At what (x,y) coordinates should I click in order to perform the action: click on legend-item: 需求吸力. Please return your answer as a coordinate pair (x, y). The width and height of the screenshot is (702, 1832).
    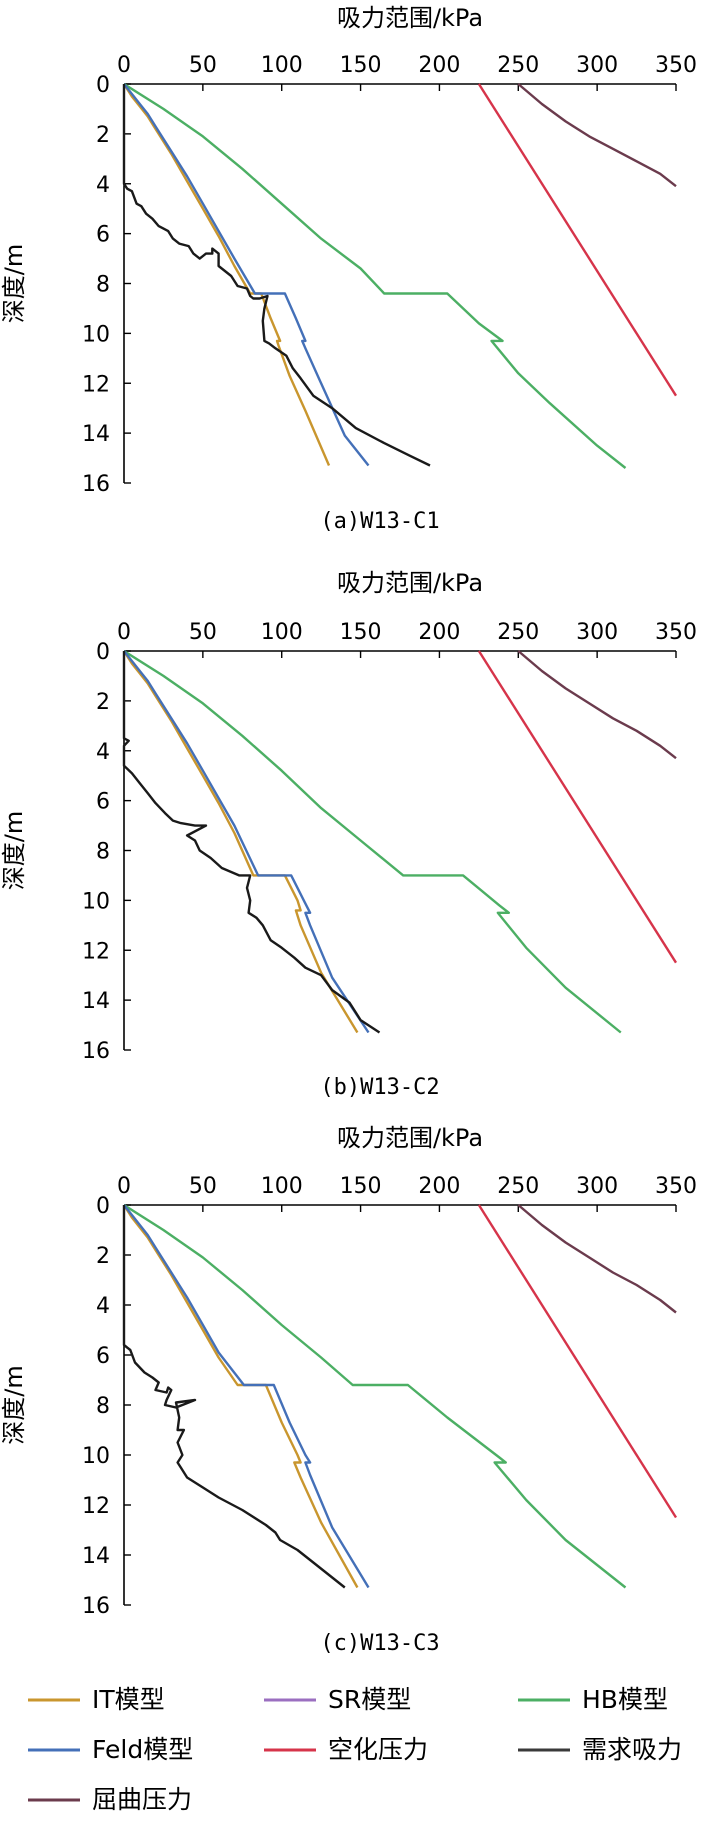
    Looking at the image, I should click on (600, 1749).